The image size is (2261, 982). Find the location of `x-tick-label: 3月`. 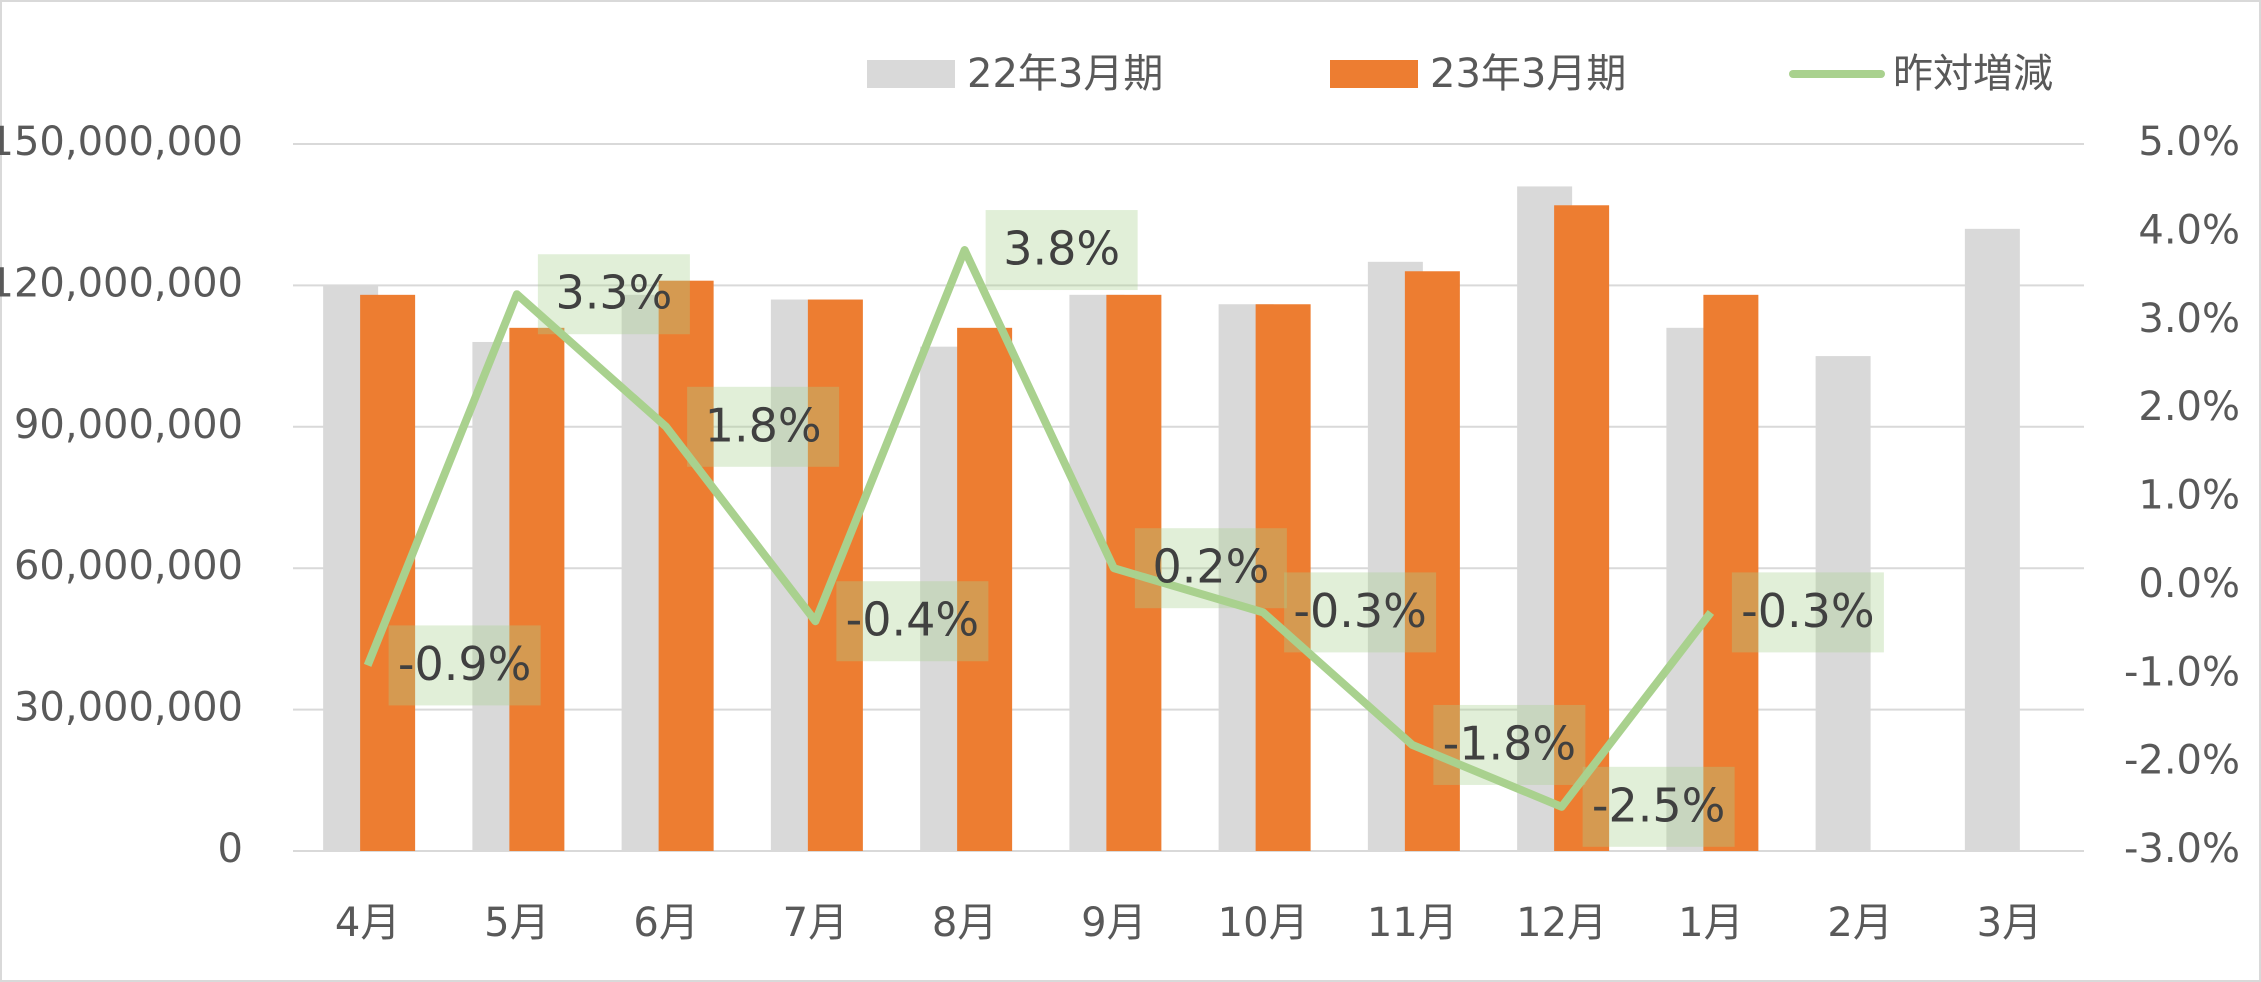

x-tick-label: 3月 is located at coordinates (2009, 923).